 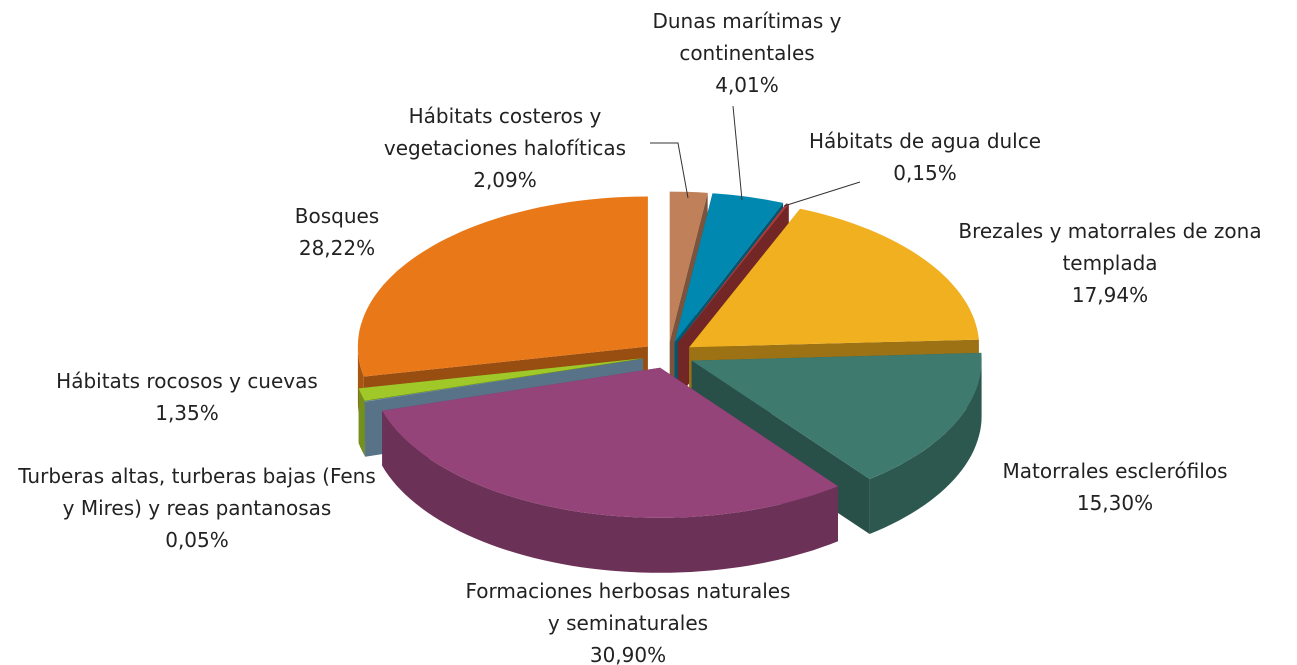 What do you see at coordinates (925, 157) in the screenshot?
I see `slice-label: Hábitats de agua dulce 0,15%` at bounding box center [925, 157].